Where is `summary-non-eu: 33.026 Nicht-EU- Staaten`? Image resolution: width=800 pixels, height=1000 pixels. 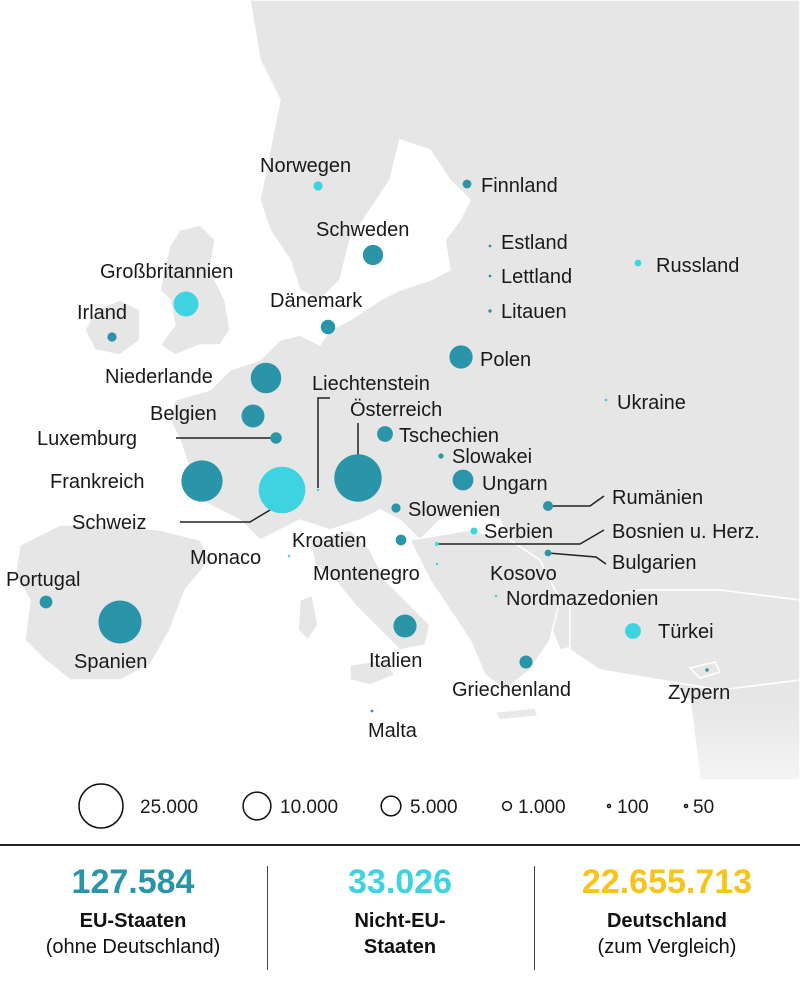 summary-non-eu: 33.026 Nicht-EU- Staaten is located at coordinates (400, 923).